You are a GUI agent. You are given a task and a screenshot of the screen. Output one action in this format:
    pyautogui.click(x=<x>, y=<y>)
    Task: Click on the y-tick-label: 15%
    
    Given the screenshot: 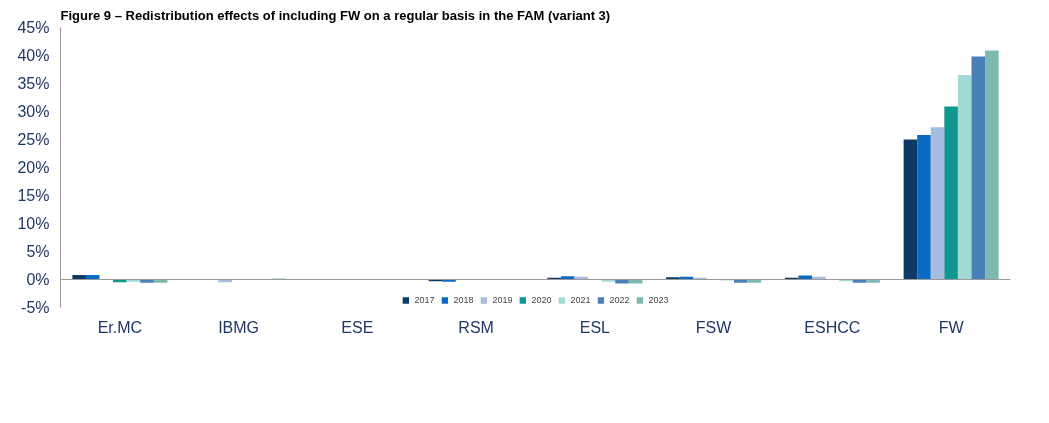 What is the action you would take?
    pyautogui.click(x=33, y=195)
    